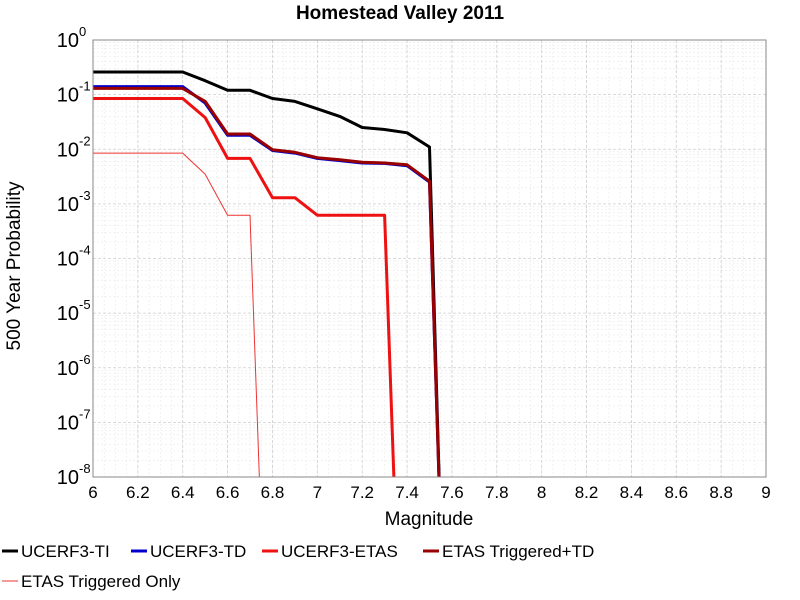 This screenshot has height=600, width=800. Describe the element at coordinates (632, 492) in the screenshot. I see `x-tick-label: 8.4` at that location.